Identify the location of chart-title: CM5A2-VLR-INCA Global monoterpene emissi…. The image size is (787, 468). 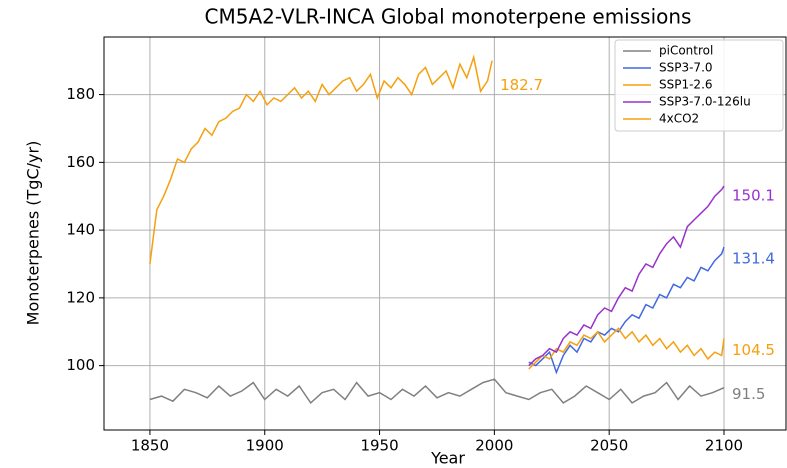
(448, 17).